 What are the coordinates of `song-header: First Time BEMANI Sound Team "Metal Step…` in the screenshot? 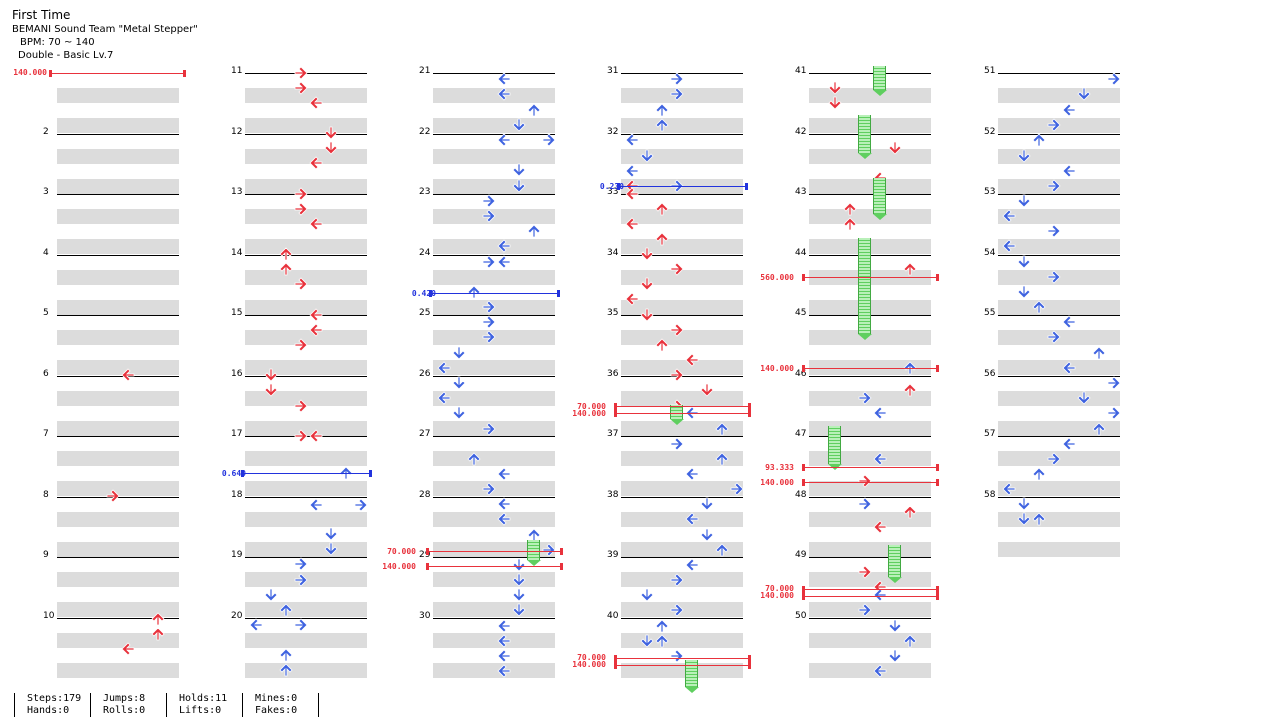 It's located at (105, 34).